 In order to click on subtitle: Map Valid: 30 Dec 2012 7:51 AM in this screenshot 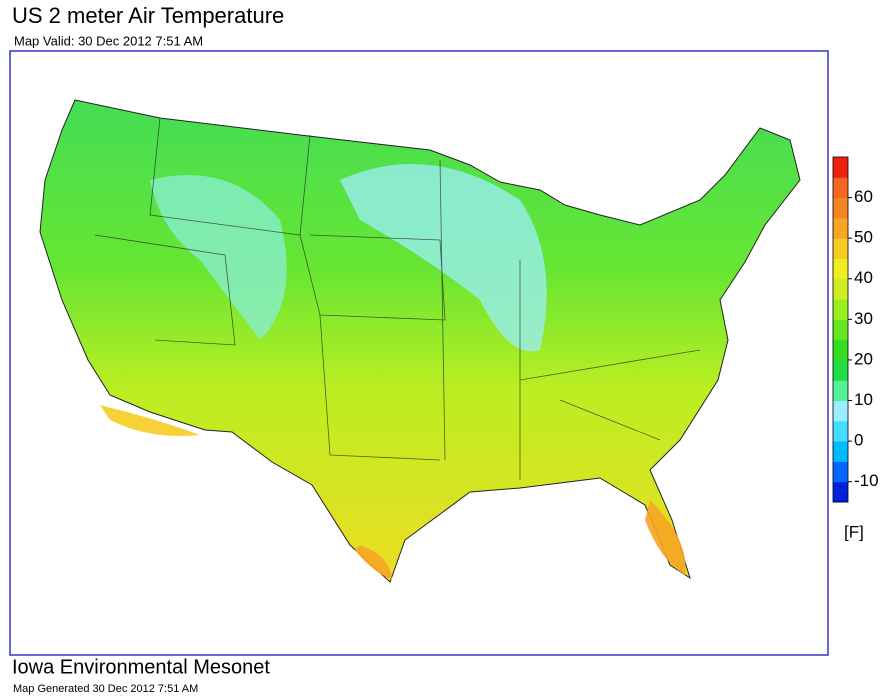, I will do `click(108, 40)`.